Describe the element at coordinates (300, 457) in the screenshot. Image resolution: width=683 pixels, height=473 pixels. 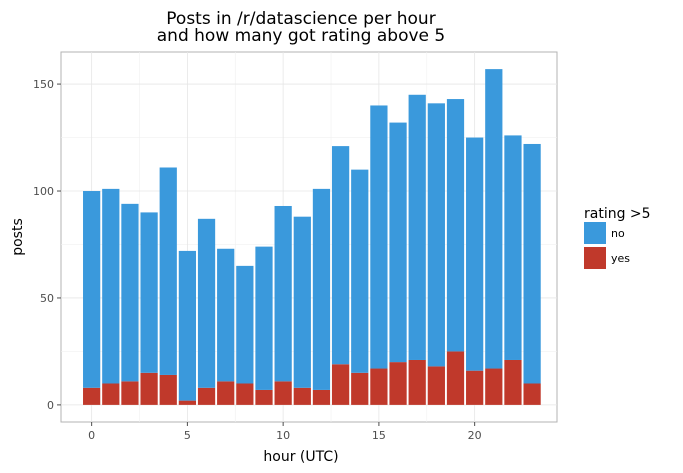
I see `x-axis-title: hour (UTC)` at that location.